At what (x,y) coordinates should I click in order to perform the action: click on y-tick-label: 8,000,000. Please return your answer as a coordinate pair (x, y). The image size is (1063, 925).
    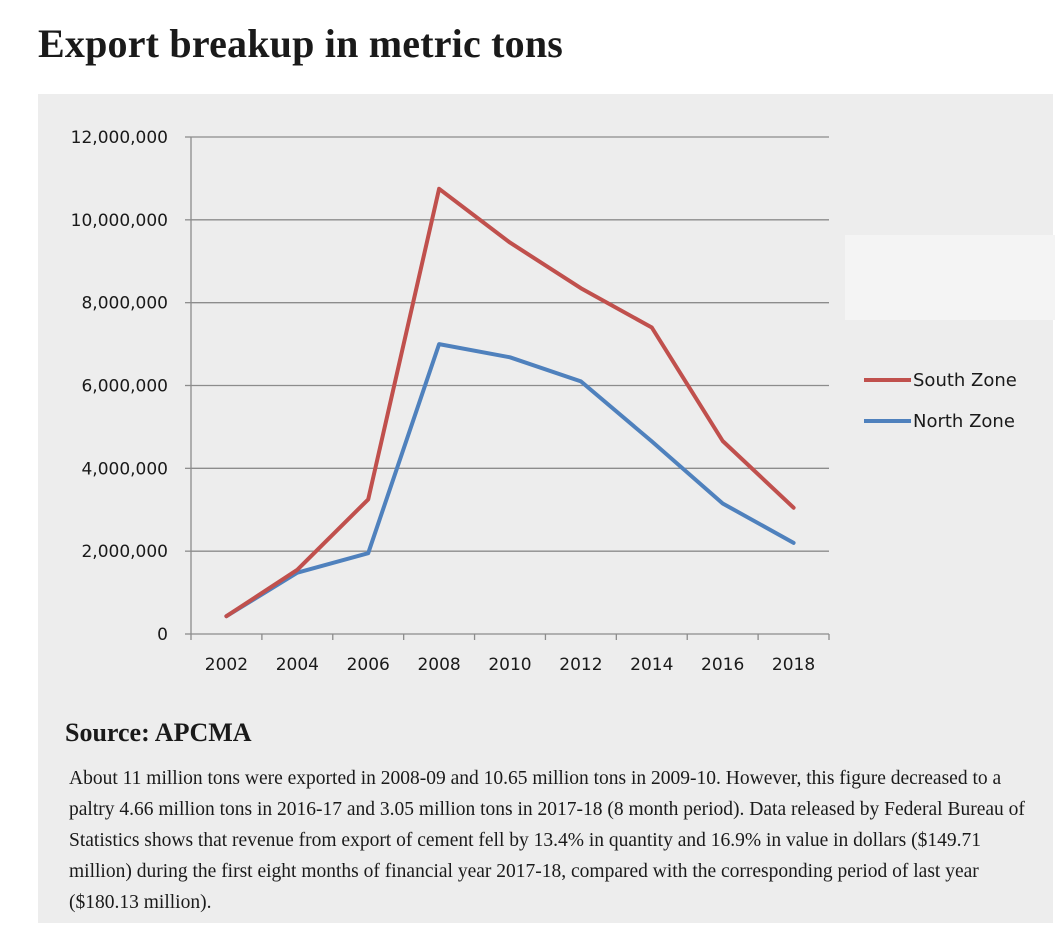
    Looking at the image, I should click on (124, 304).